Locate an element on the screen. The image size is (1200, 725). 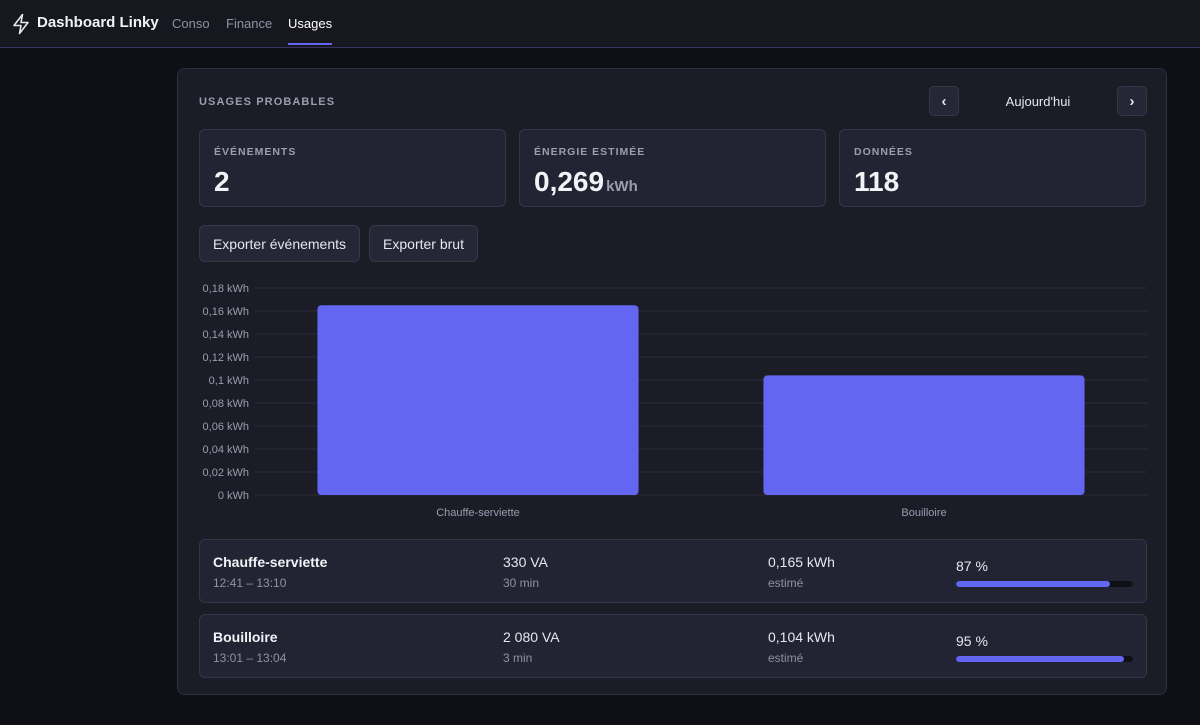
y-tick-label: 0 kWh is located at coordinates (233, 496).